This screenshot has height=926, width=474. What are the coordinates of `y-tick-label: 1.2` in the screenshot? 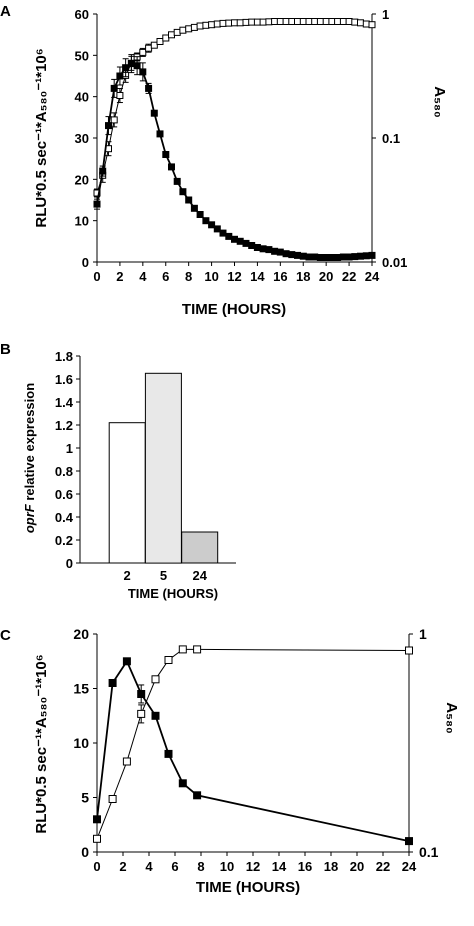 It's located at (64, 425).